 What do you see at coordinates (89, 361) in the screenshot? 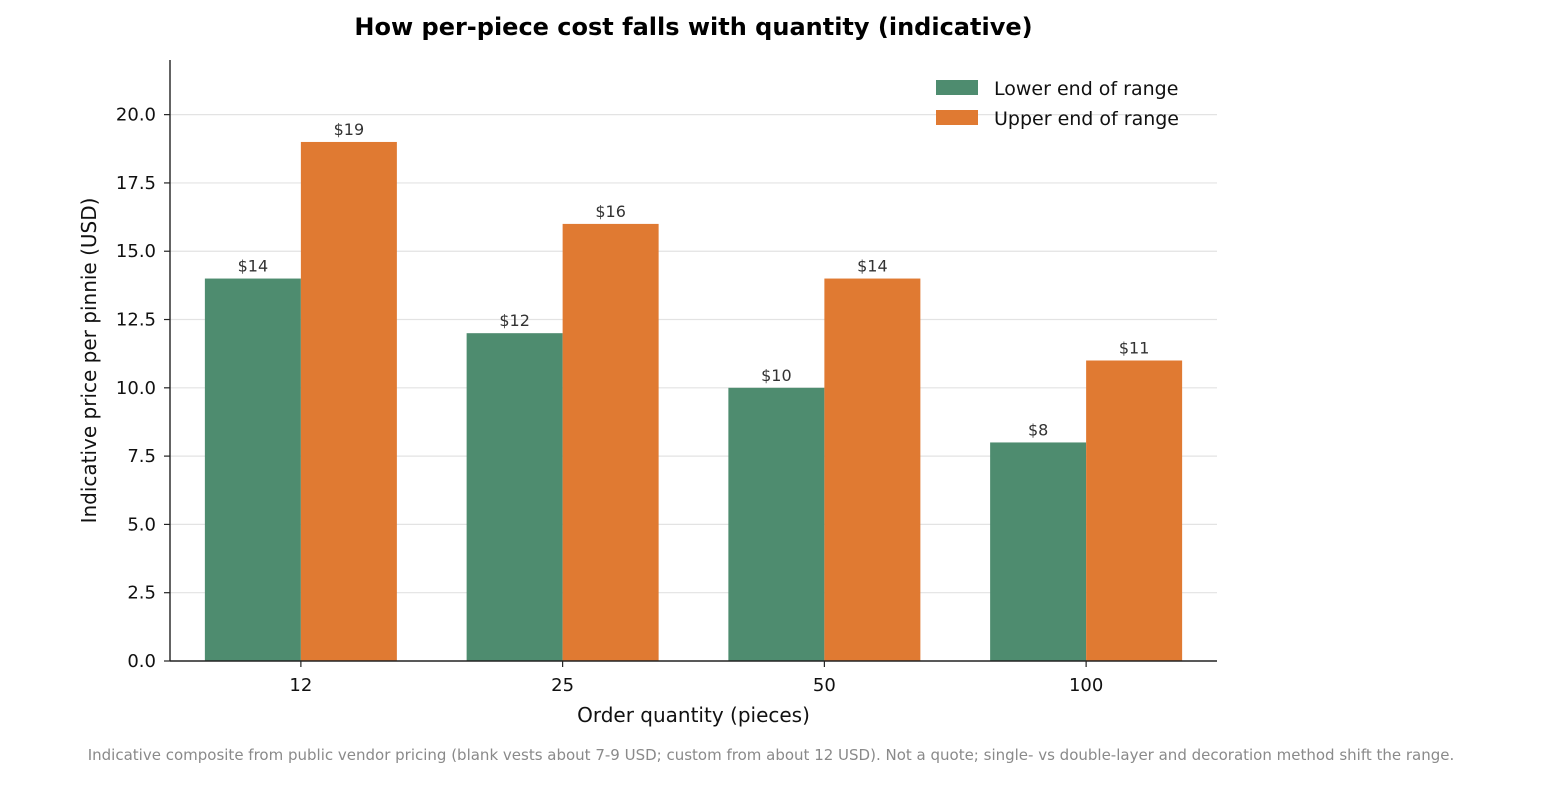
I see `y-axis-label: Indicative price per pinnie (USD)` at bounding box center [89, 361].